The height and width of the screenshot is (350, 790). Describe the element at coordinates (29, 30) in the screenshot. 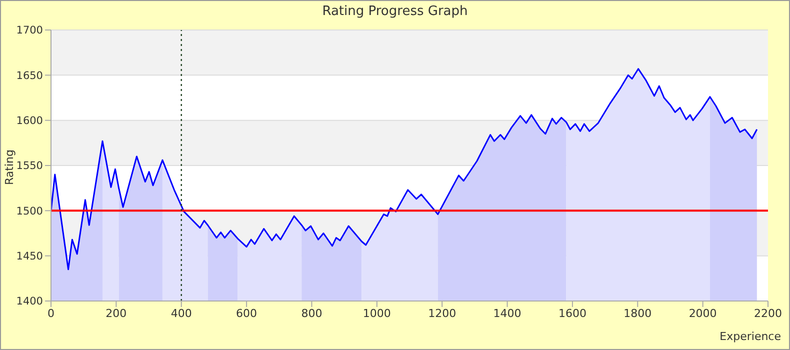

I see `y-tick-label: 1700` at that location.